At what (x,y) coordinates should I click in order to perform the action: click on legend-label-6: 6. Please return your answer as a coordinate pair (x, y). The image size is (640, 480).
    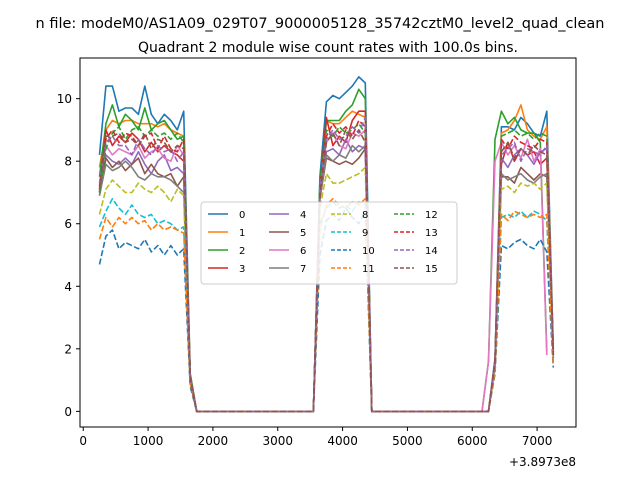
    Looking at the image, I should click on (303, 251).